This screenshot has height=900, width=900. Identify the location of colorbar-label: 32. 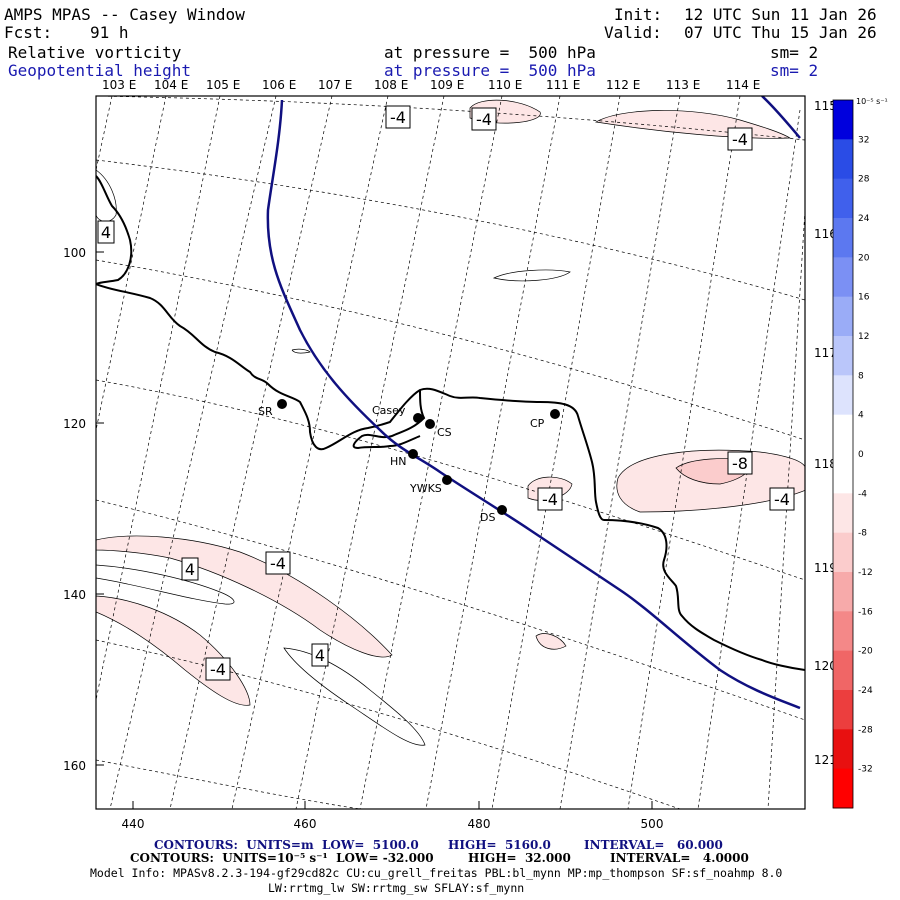
(863, 140).